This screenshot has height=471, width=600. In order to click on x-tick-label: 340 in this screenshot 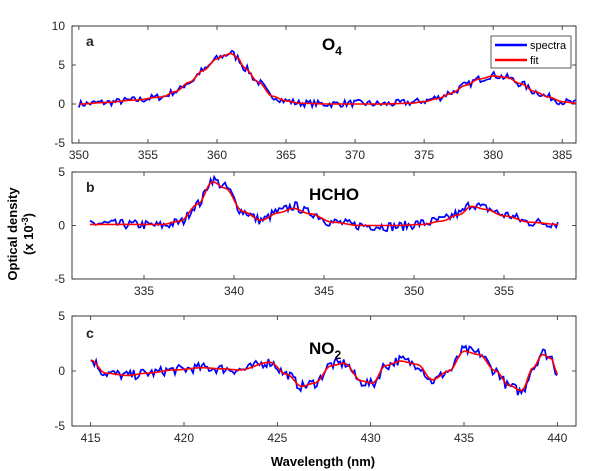, I will do `click(234, 291)`.